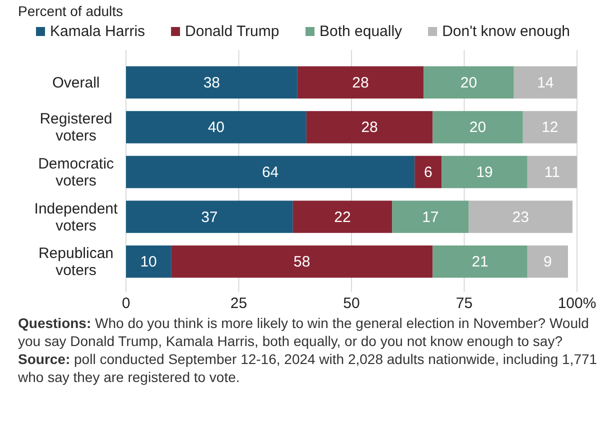 The height and width of the screenshot is (426, 616). Describe the element at coordinates (76, 173) in the screenshot. I see `y-tick-label: Democratic voters` at that location.